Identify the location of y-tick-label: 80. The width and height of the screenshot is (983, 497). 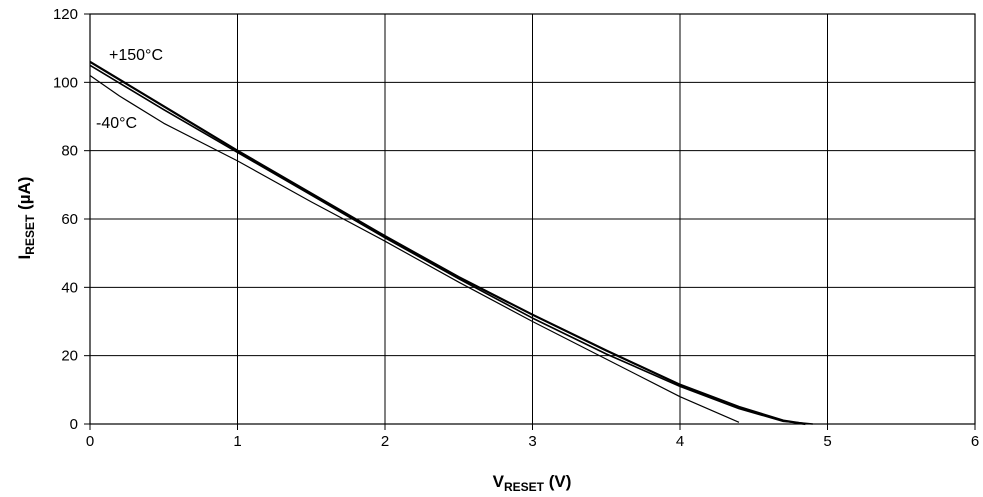
(69, 151).